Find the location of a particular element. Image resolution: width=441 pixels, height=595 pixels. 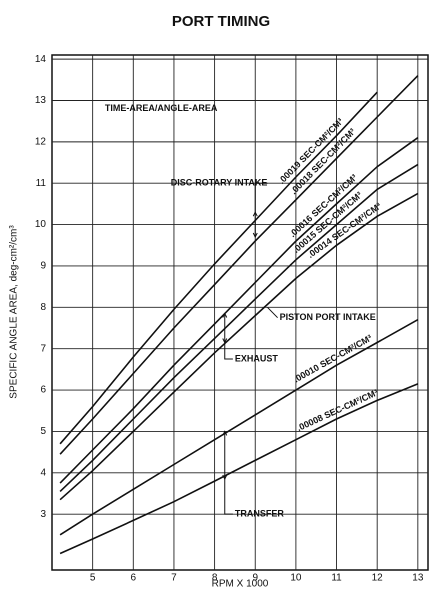

y-tick-label: 14 is located at coordinates (41, 59).